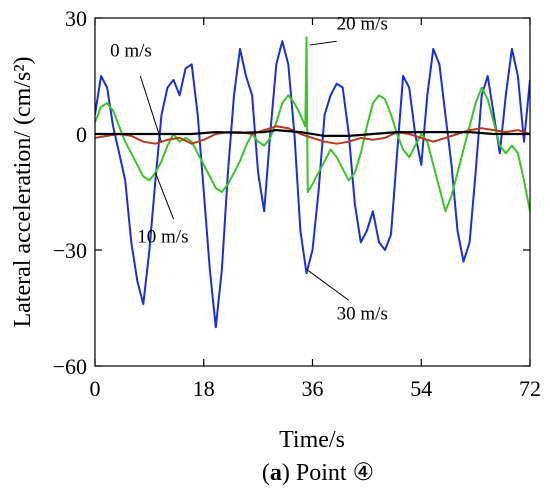 Image resolution: width=550 pixels, height=497 pixels. I want to click on figure-caption: (a) Point ④, so click(318, 473).